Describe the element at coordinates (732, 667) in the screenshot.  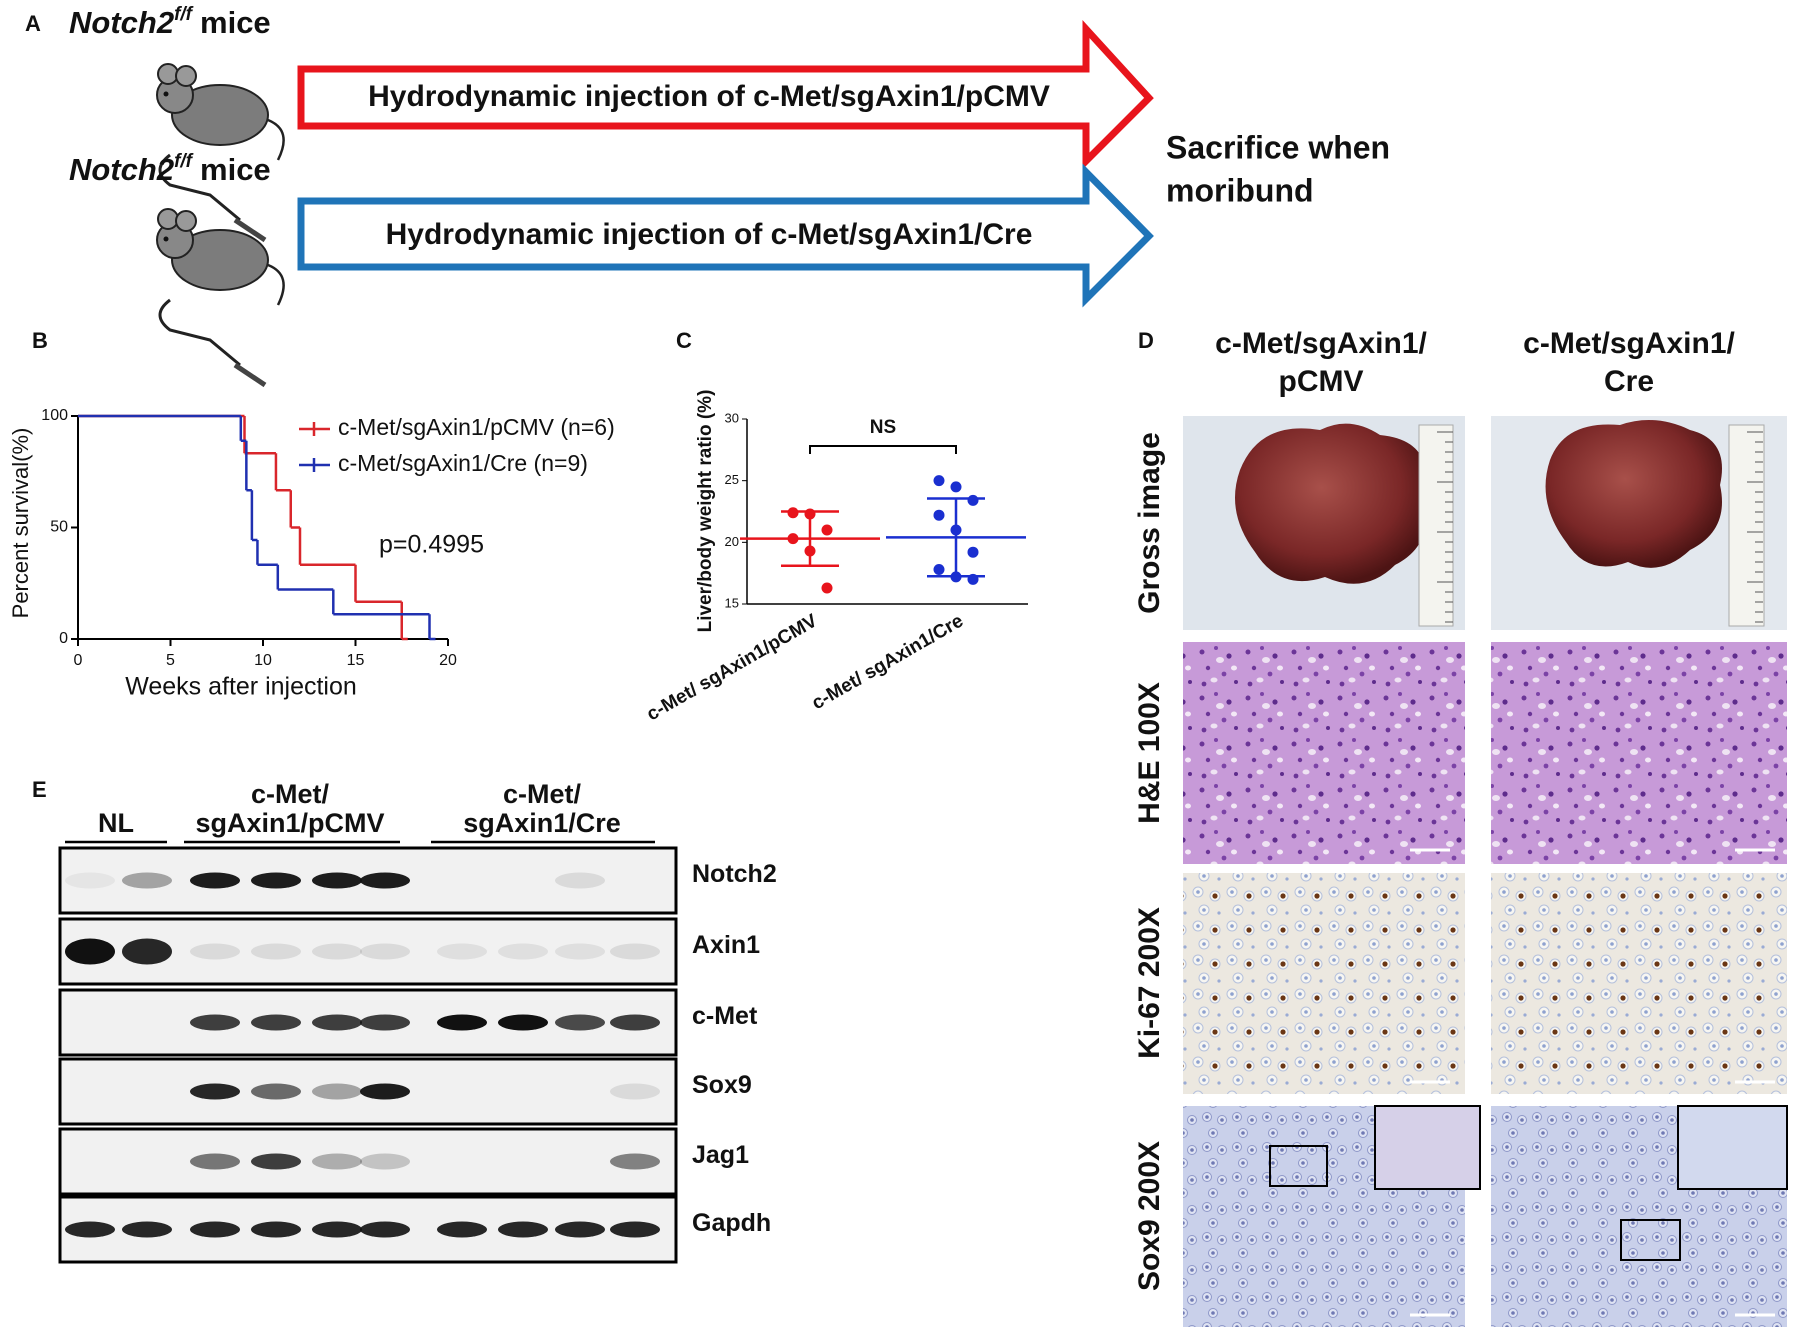
I see `x-tick-label: c-Met/ sgAxin1/pCMV` at that location.